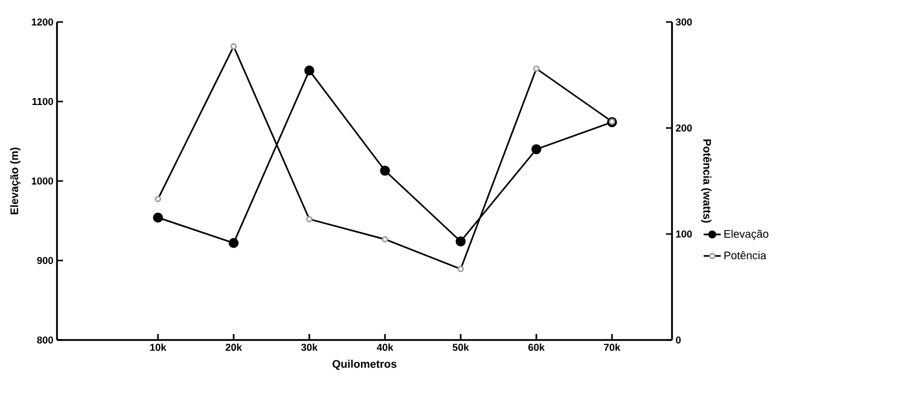 The height and width of the screenshot is (410, 911). What do you see at coordinates (45, 340) in the screenshot?
I see `y-tick-label: 800` at bounding box center [45, 340].